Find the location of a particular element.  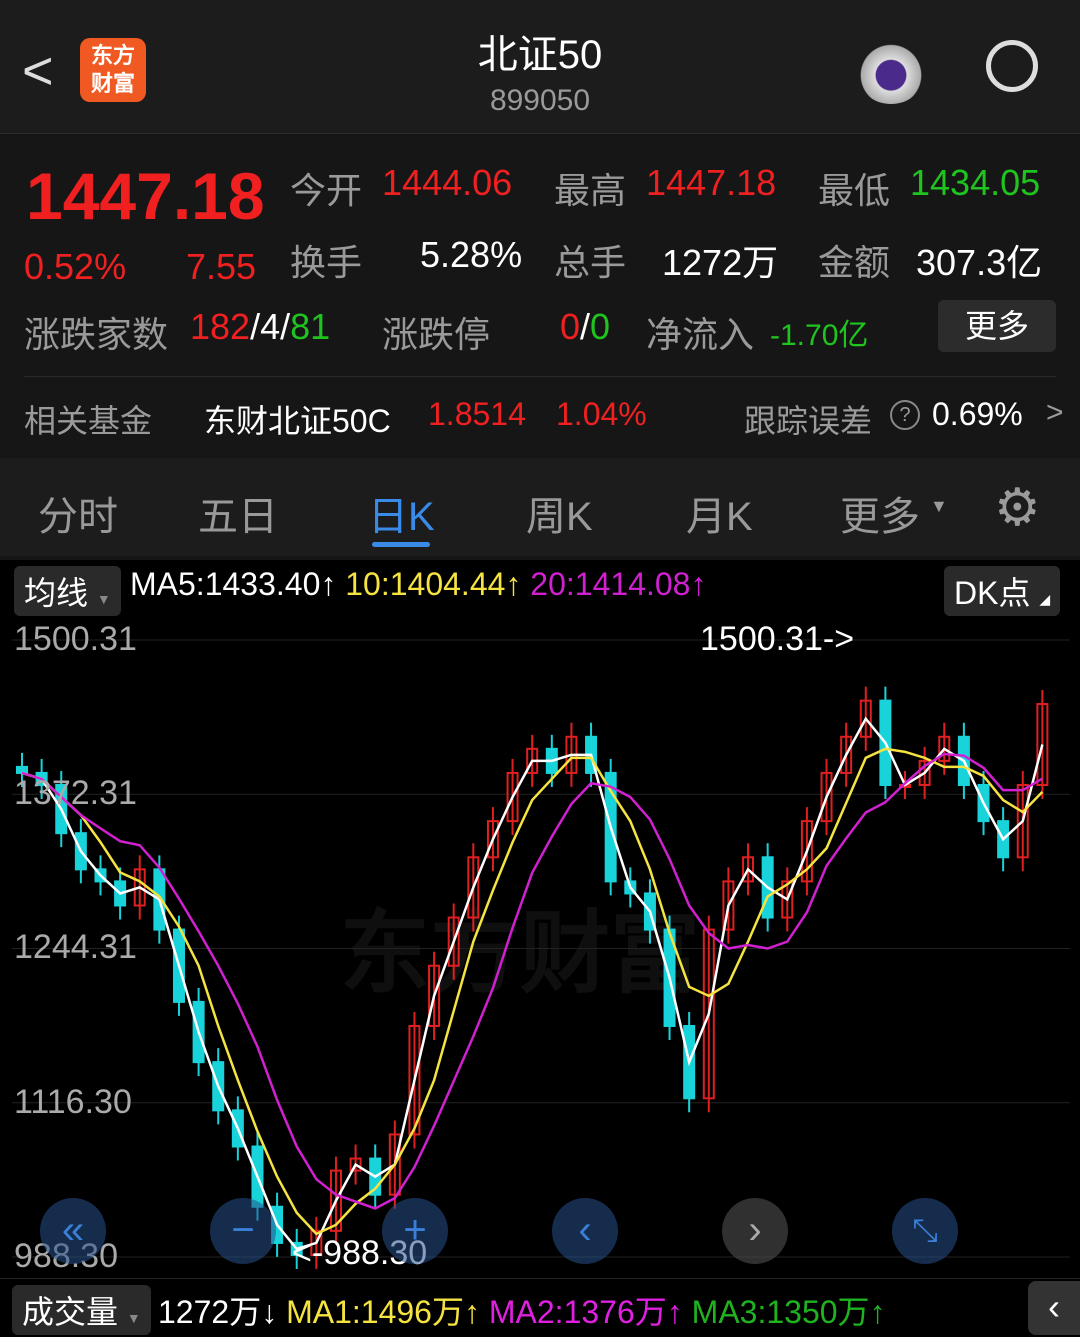

app-logo: 东方 财富 is located at coordinates (113, 70).